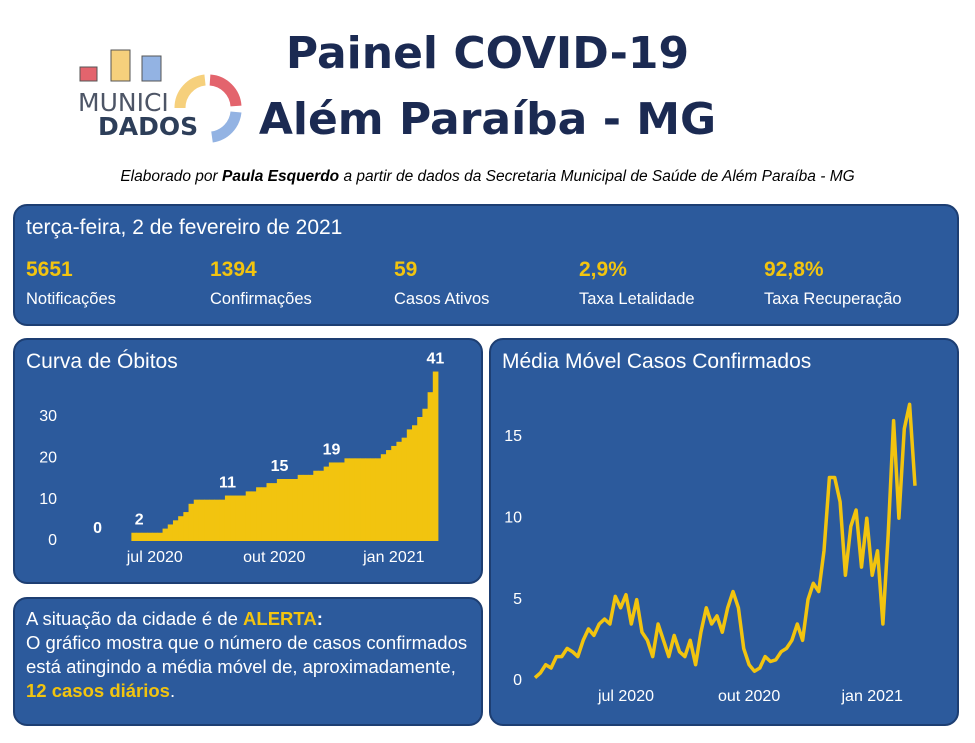 The height and width of the screenshot is (743, 975). What do you see at coordinates (71, 299) in the screenshot?
I see `stat-label: Notificações` at bounding box center [71, 299].